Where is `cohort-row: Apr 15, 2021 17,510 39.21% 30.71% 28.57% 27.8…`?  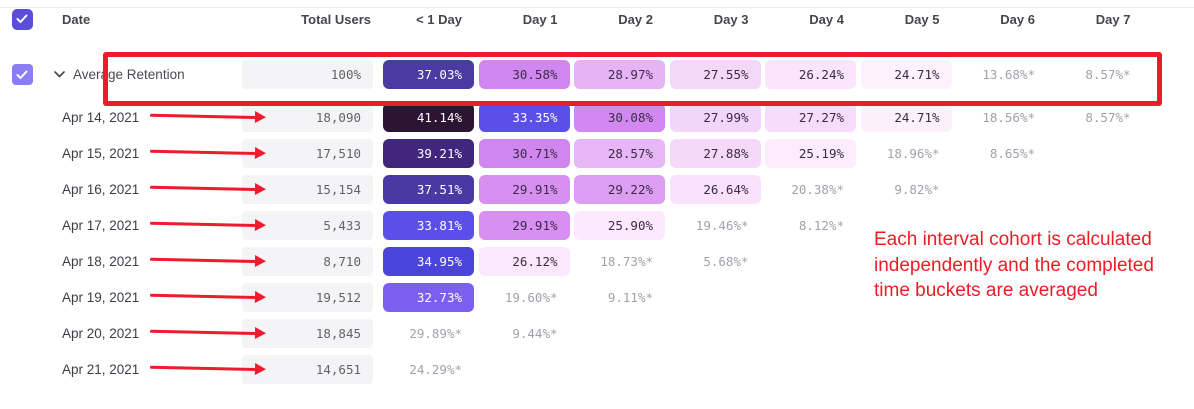 cohort-row: Apr 15, 2021 17,510 39.21% 30.71% 28.57% 27.8… is located at coordinates (597, 153).